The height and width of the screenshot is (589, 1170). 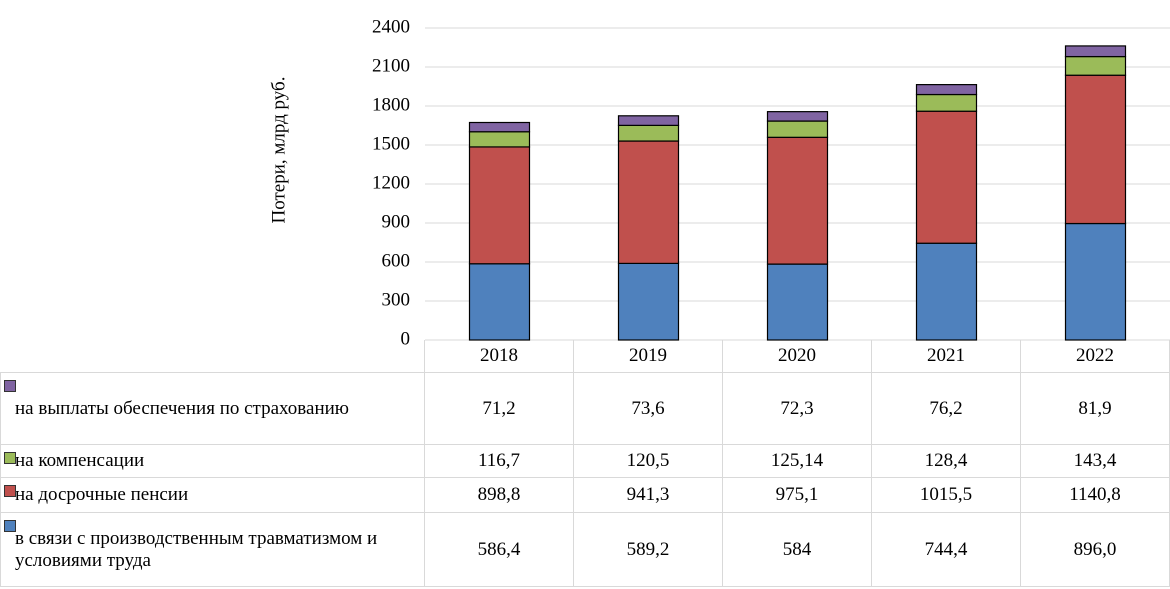 I want to click on x-tick-label: 2020, so click(x=797, y=356).